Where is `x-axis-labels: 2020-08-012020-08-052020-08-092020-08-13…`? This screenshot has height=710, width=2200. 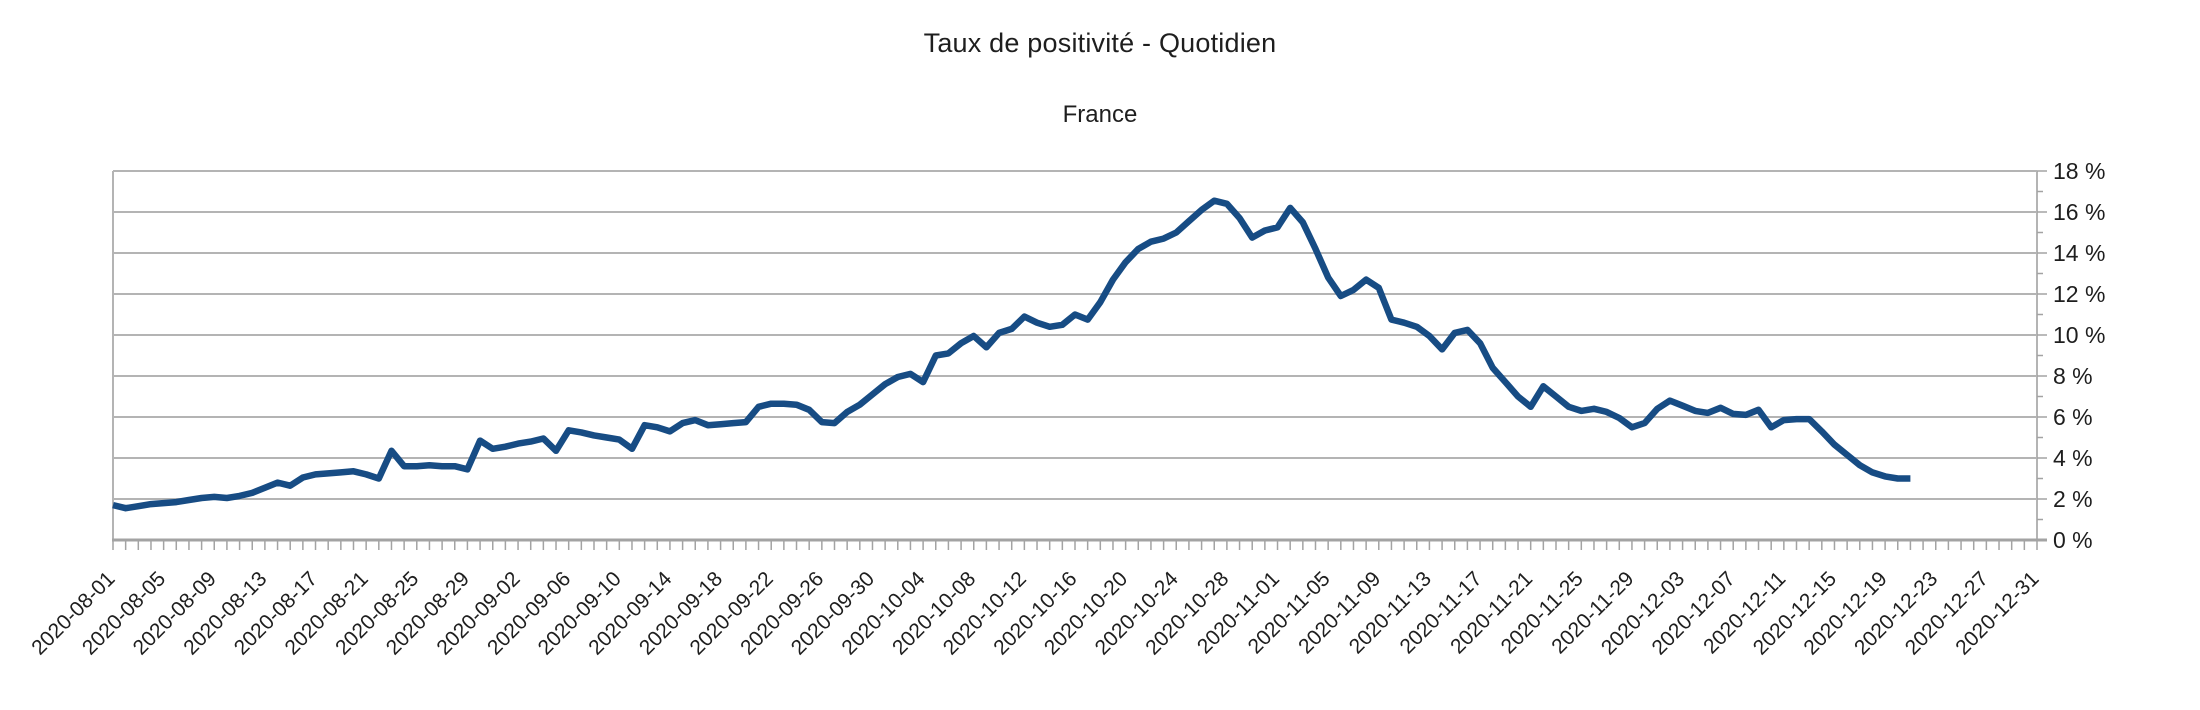
x-axis-labels: 2020-08-012020-08-052020-08-092020-08-13… is located at coordinates (1035, 613).